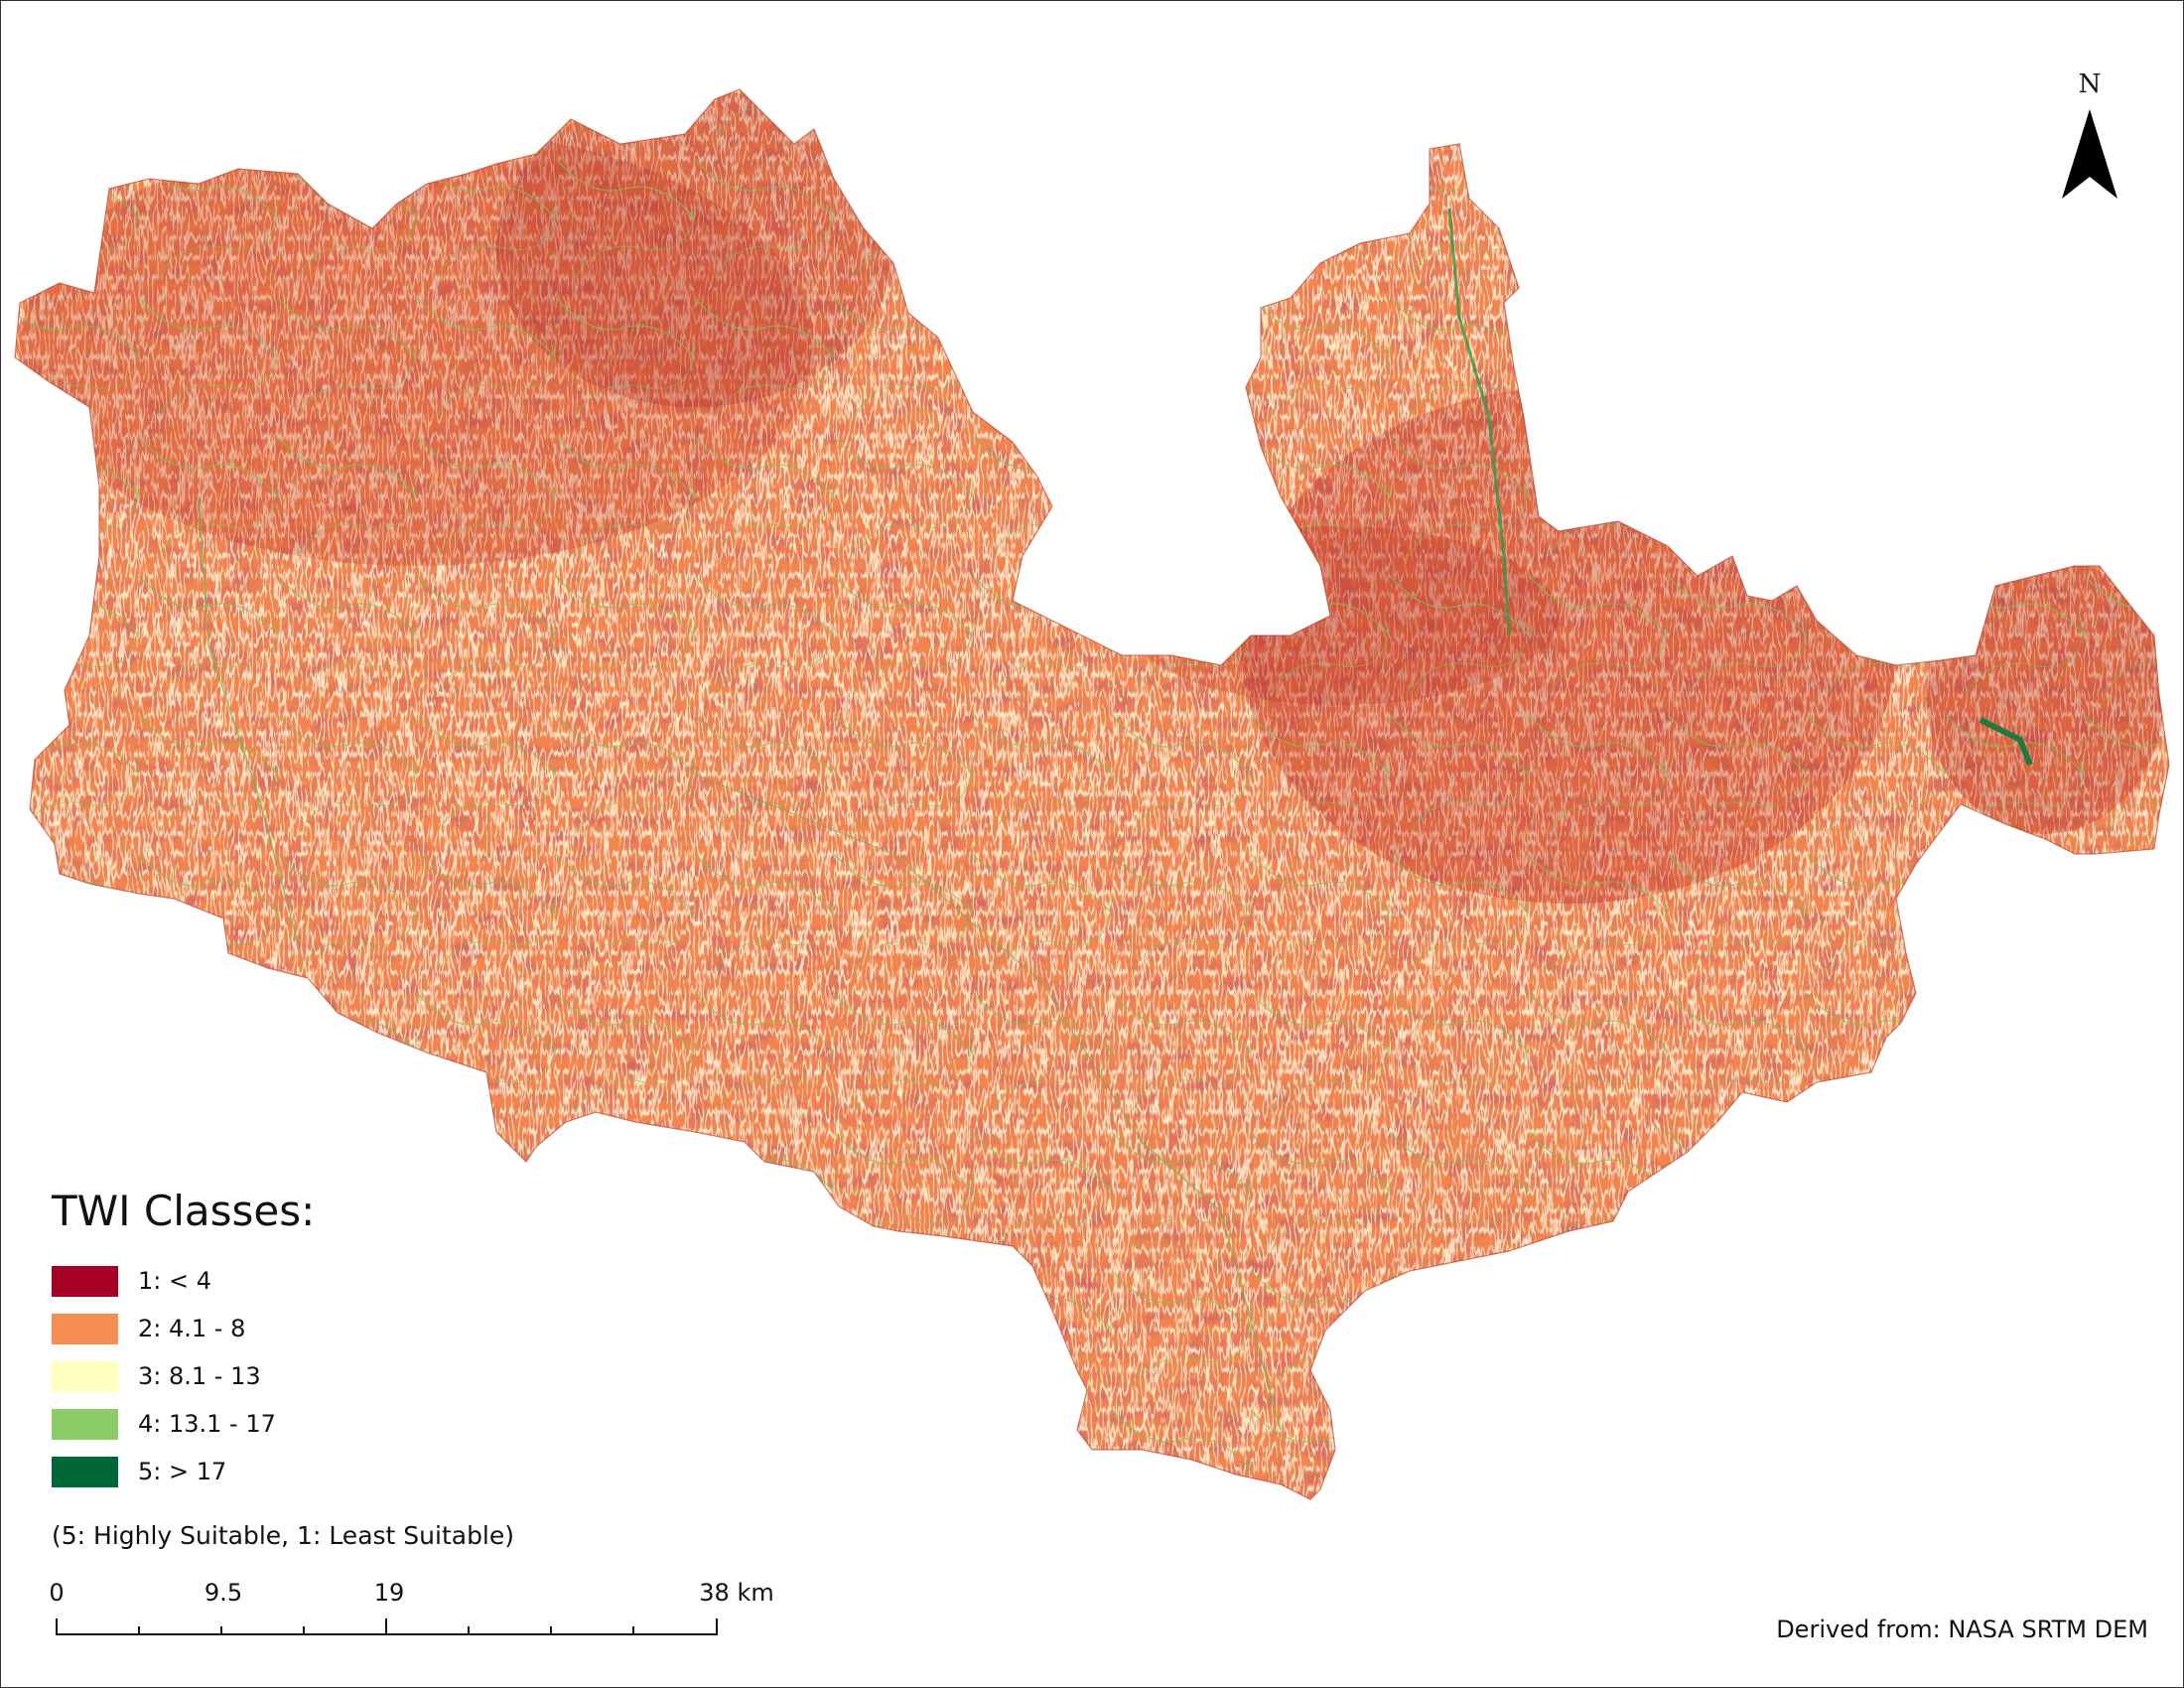  What do you see at coordinates (1962, 1629) in the screenshot?
I see `source-credit: Derived from: NASA SRTM DEM` at bounding box center [1962, 1629].